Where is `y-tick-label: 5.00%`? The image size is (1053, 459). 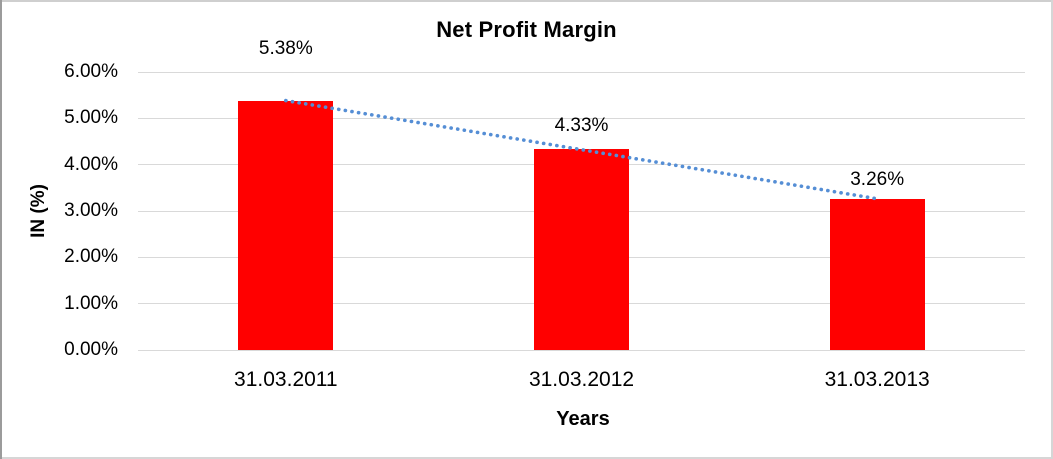
y-tick-label: 5.00% is located at coordinates (91, 118).